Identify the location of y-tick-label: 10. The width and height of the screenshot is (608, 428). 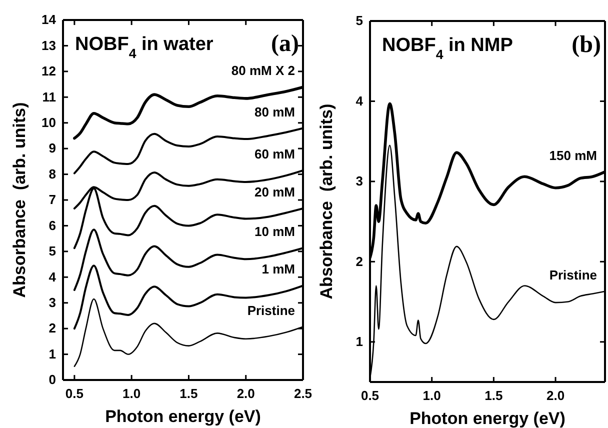
(49, 122).